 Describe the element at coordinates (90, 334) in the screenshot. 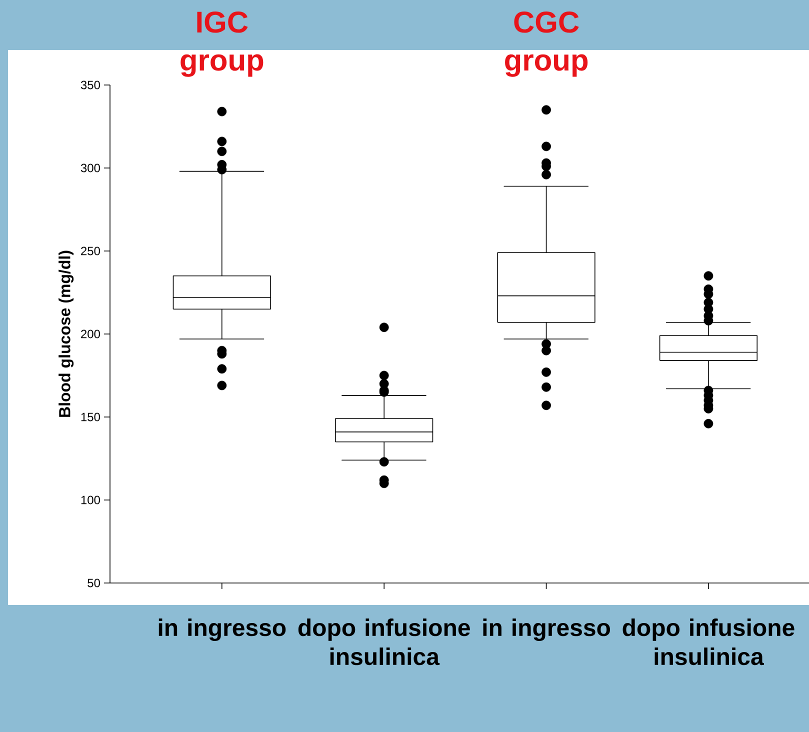

I see `y-tick-label: 200` at that location.